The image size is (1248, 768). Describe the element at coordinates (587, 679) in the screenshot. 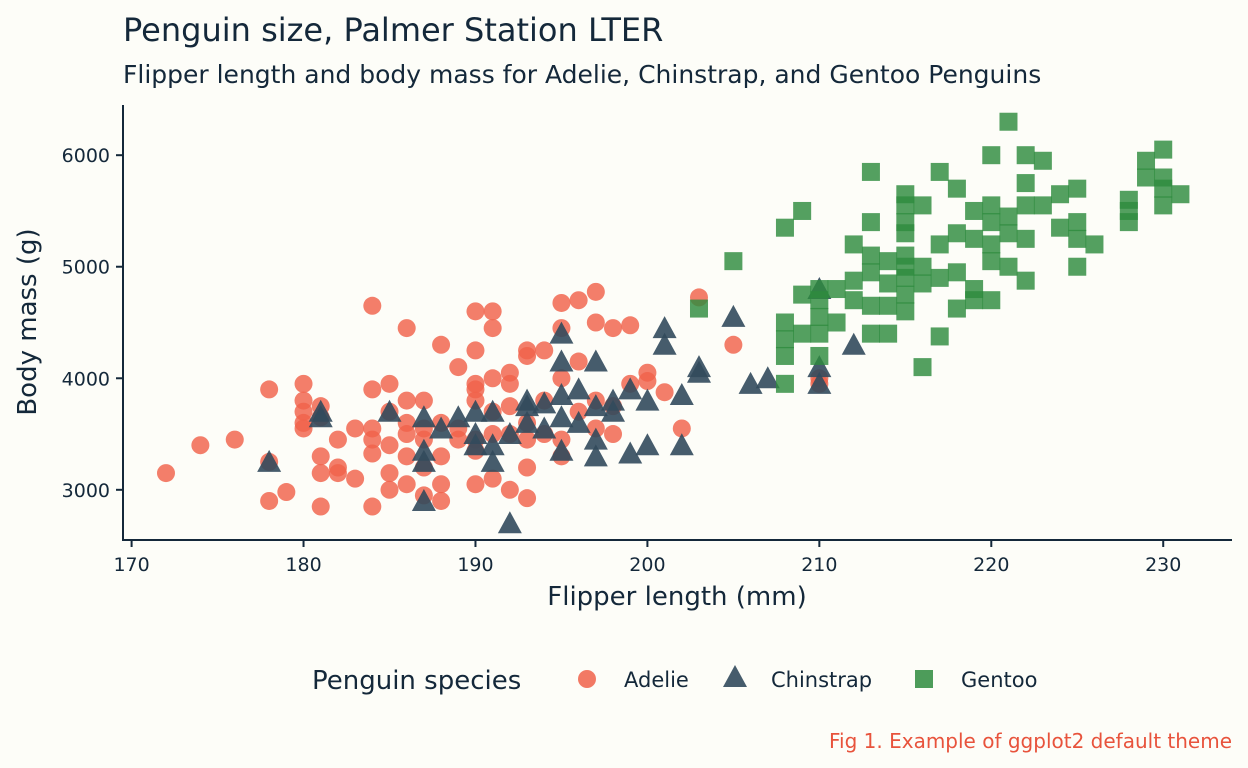

I see `legend-key-adelie` at that location.